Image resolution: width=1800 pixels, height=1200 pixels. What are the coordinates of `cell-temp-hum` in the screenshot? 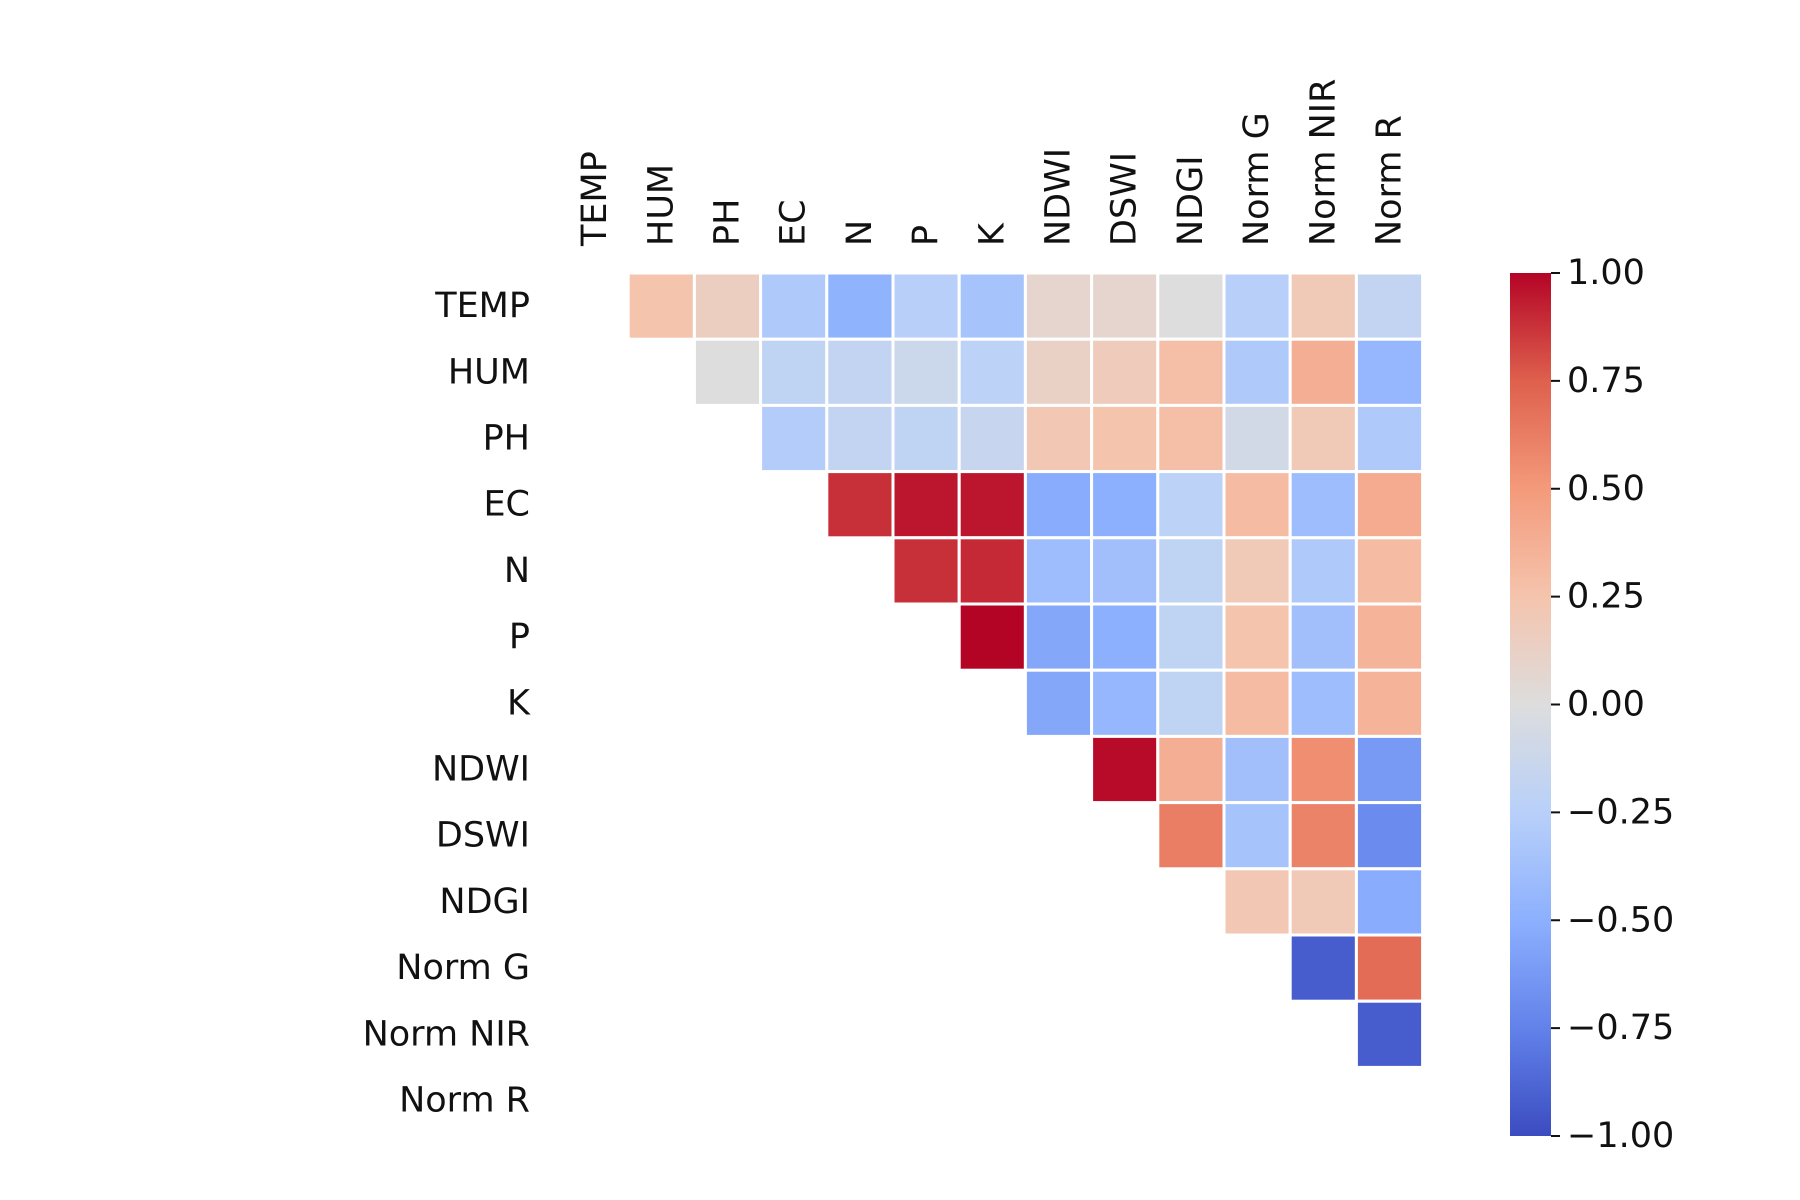 It's located at (661, 306).